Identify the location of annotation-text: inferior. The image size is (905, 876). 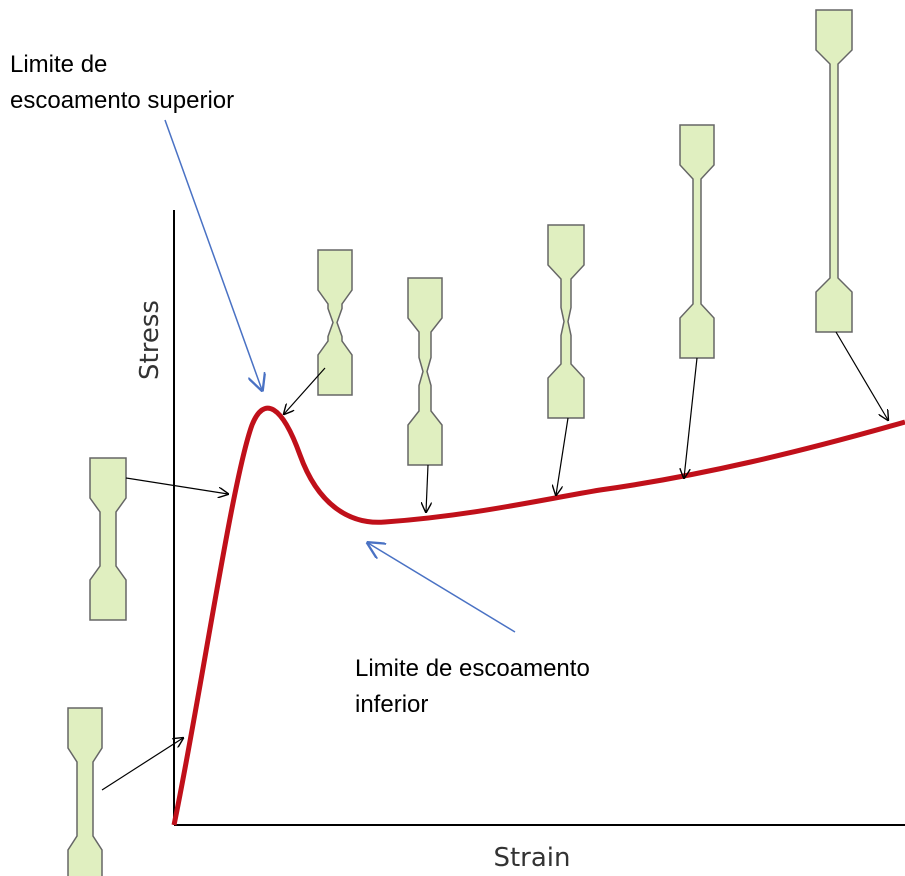
(391, 704).